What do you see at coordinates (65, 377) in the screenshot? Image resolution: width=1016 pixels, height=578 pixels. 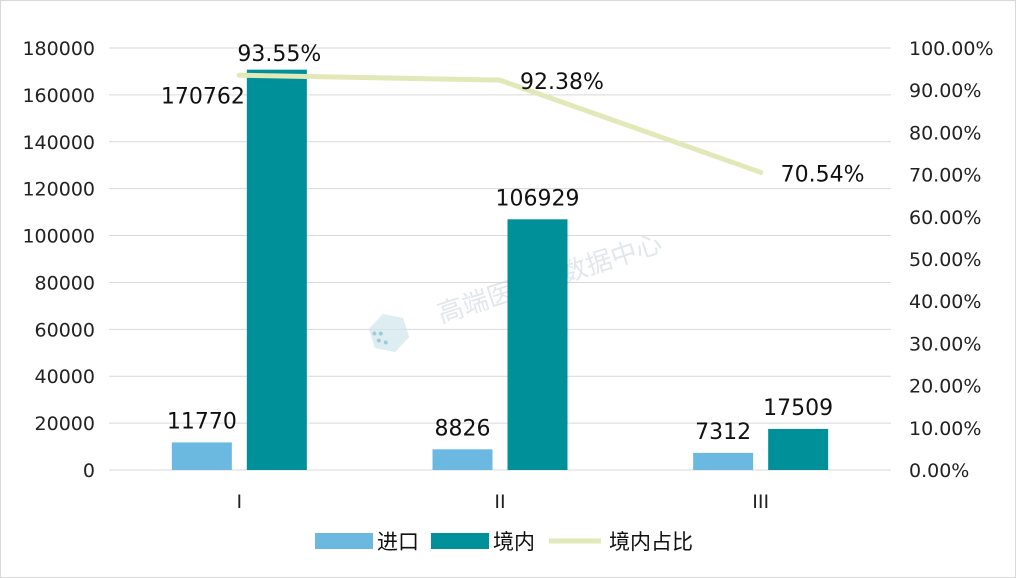 I see `y-left-tick-label: 40000` at bounding box center [65, 377].